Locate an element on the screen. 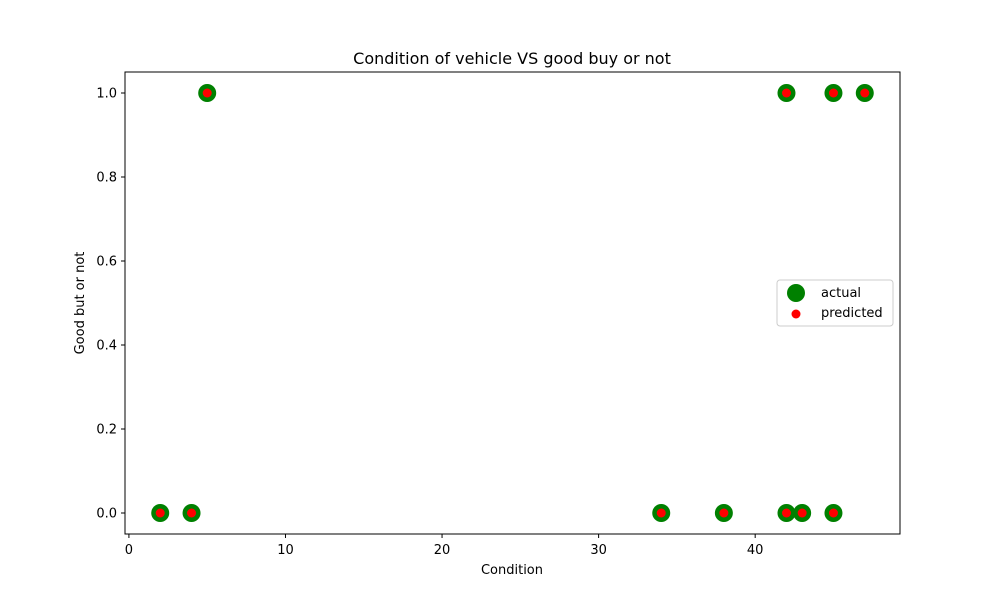 The height and width of the screenshot is (604, 1000). x-tick-label: 0 is located at coordinates (129, 550).